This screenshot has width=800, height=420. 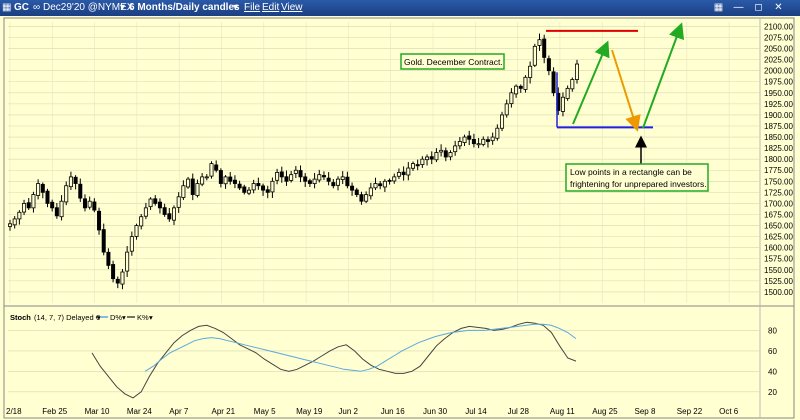 What do you see at coordinates (690, 411) in the screenshot?
I see `x-tick-label: Sep 22` at bounding box center [690, 411].